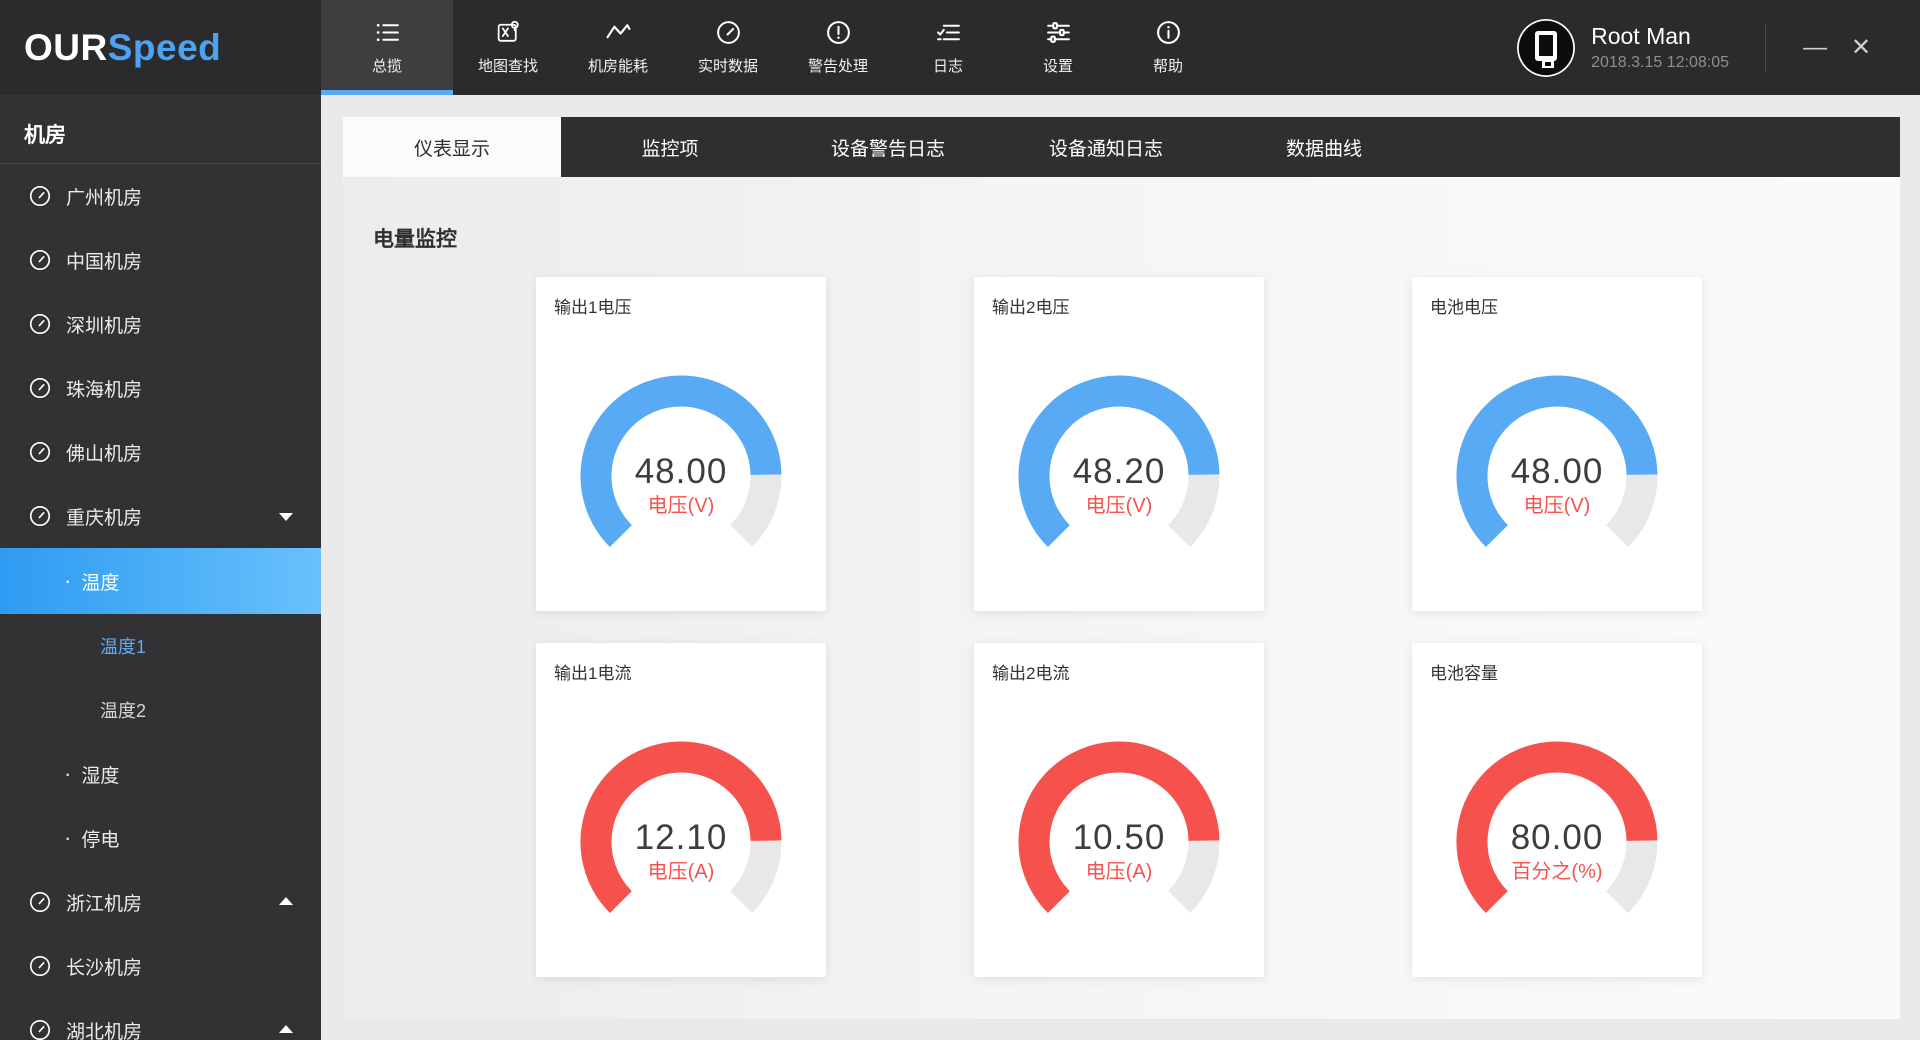 The height and width of the screenshot is (1040, 1920). I want to click on gauge-card-title: 输出1电流, so click(593, 673).